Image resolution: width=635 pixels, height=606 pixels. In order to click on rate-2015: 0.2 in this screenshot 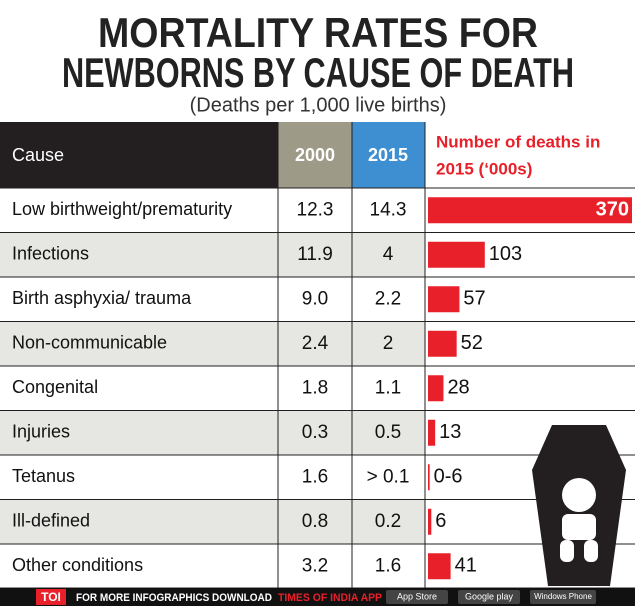, I will do `click(388, 521)`.